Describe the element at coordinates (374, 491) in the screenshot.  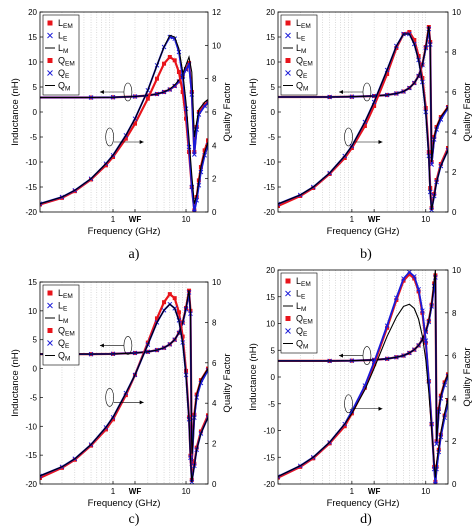
I see `x-tick-label: WF` at that location.